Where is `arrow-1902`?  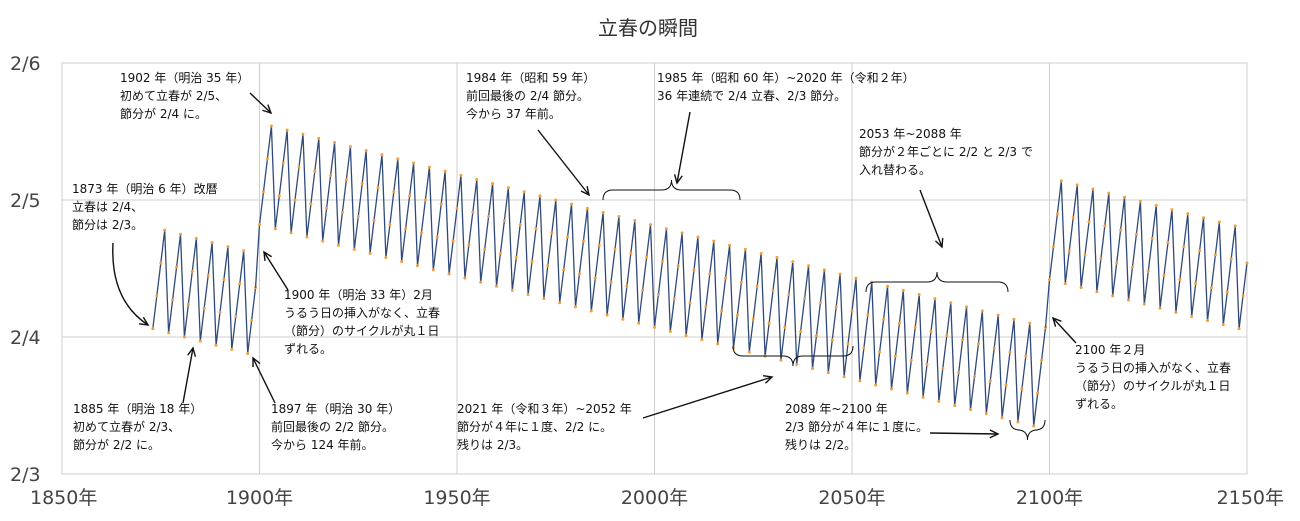
arrow-1902 is located at coordinates (261, 103).